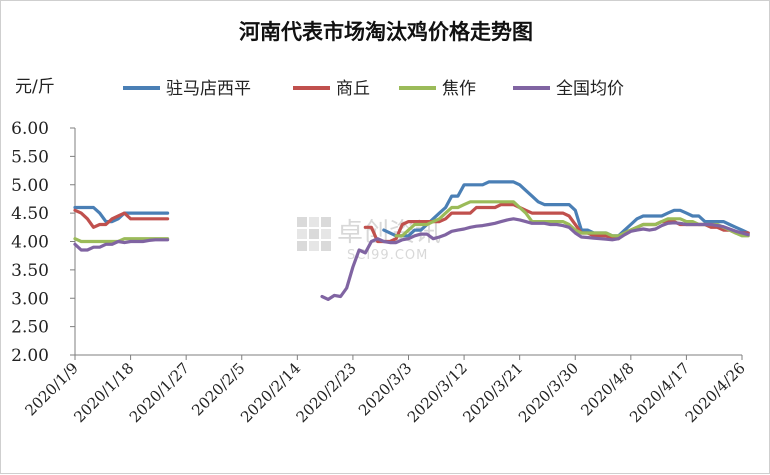 The width and height of the screenshot is (770, 475). What do you see at coordinates (373, 89) in the screenshot?
I see `legend: 驻马店西平 商丘 焦作 全国均价` at bounding box center [373, 89].